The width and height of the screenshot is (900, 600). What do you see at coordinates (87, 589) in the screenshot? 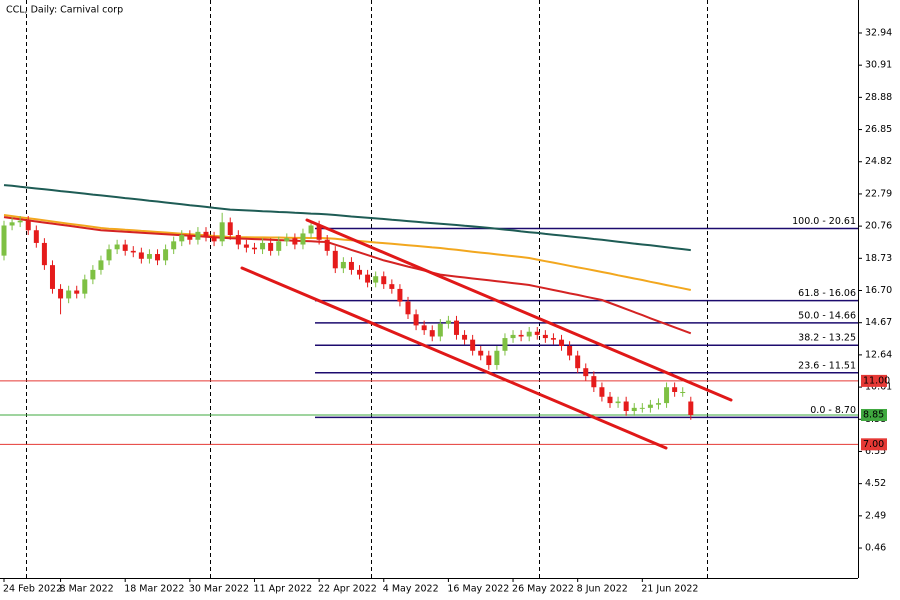
I see `x-tick-label: 8 Mar 2022` at bounding box center [87, 589].